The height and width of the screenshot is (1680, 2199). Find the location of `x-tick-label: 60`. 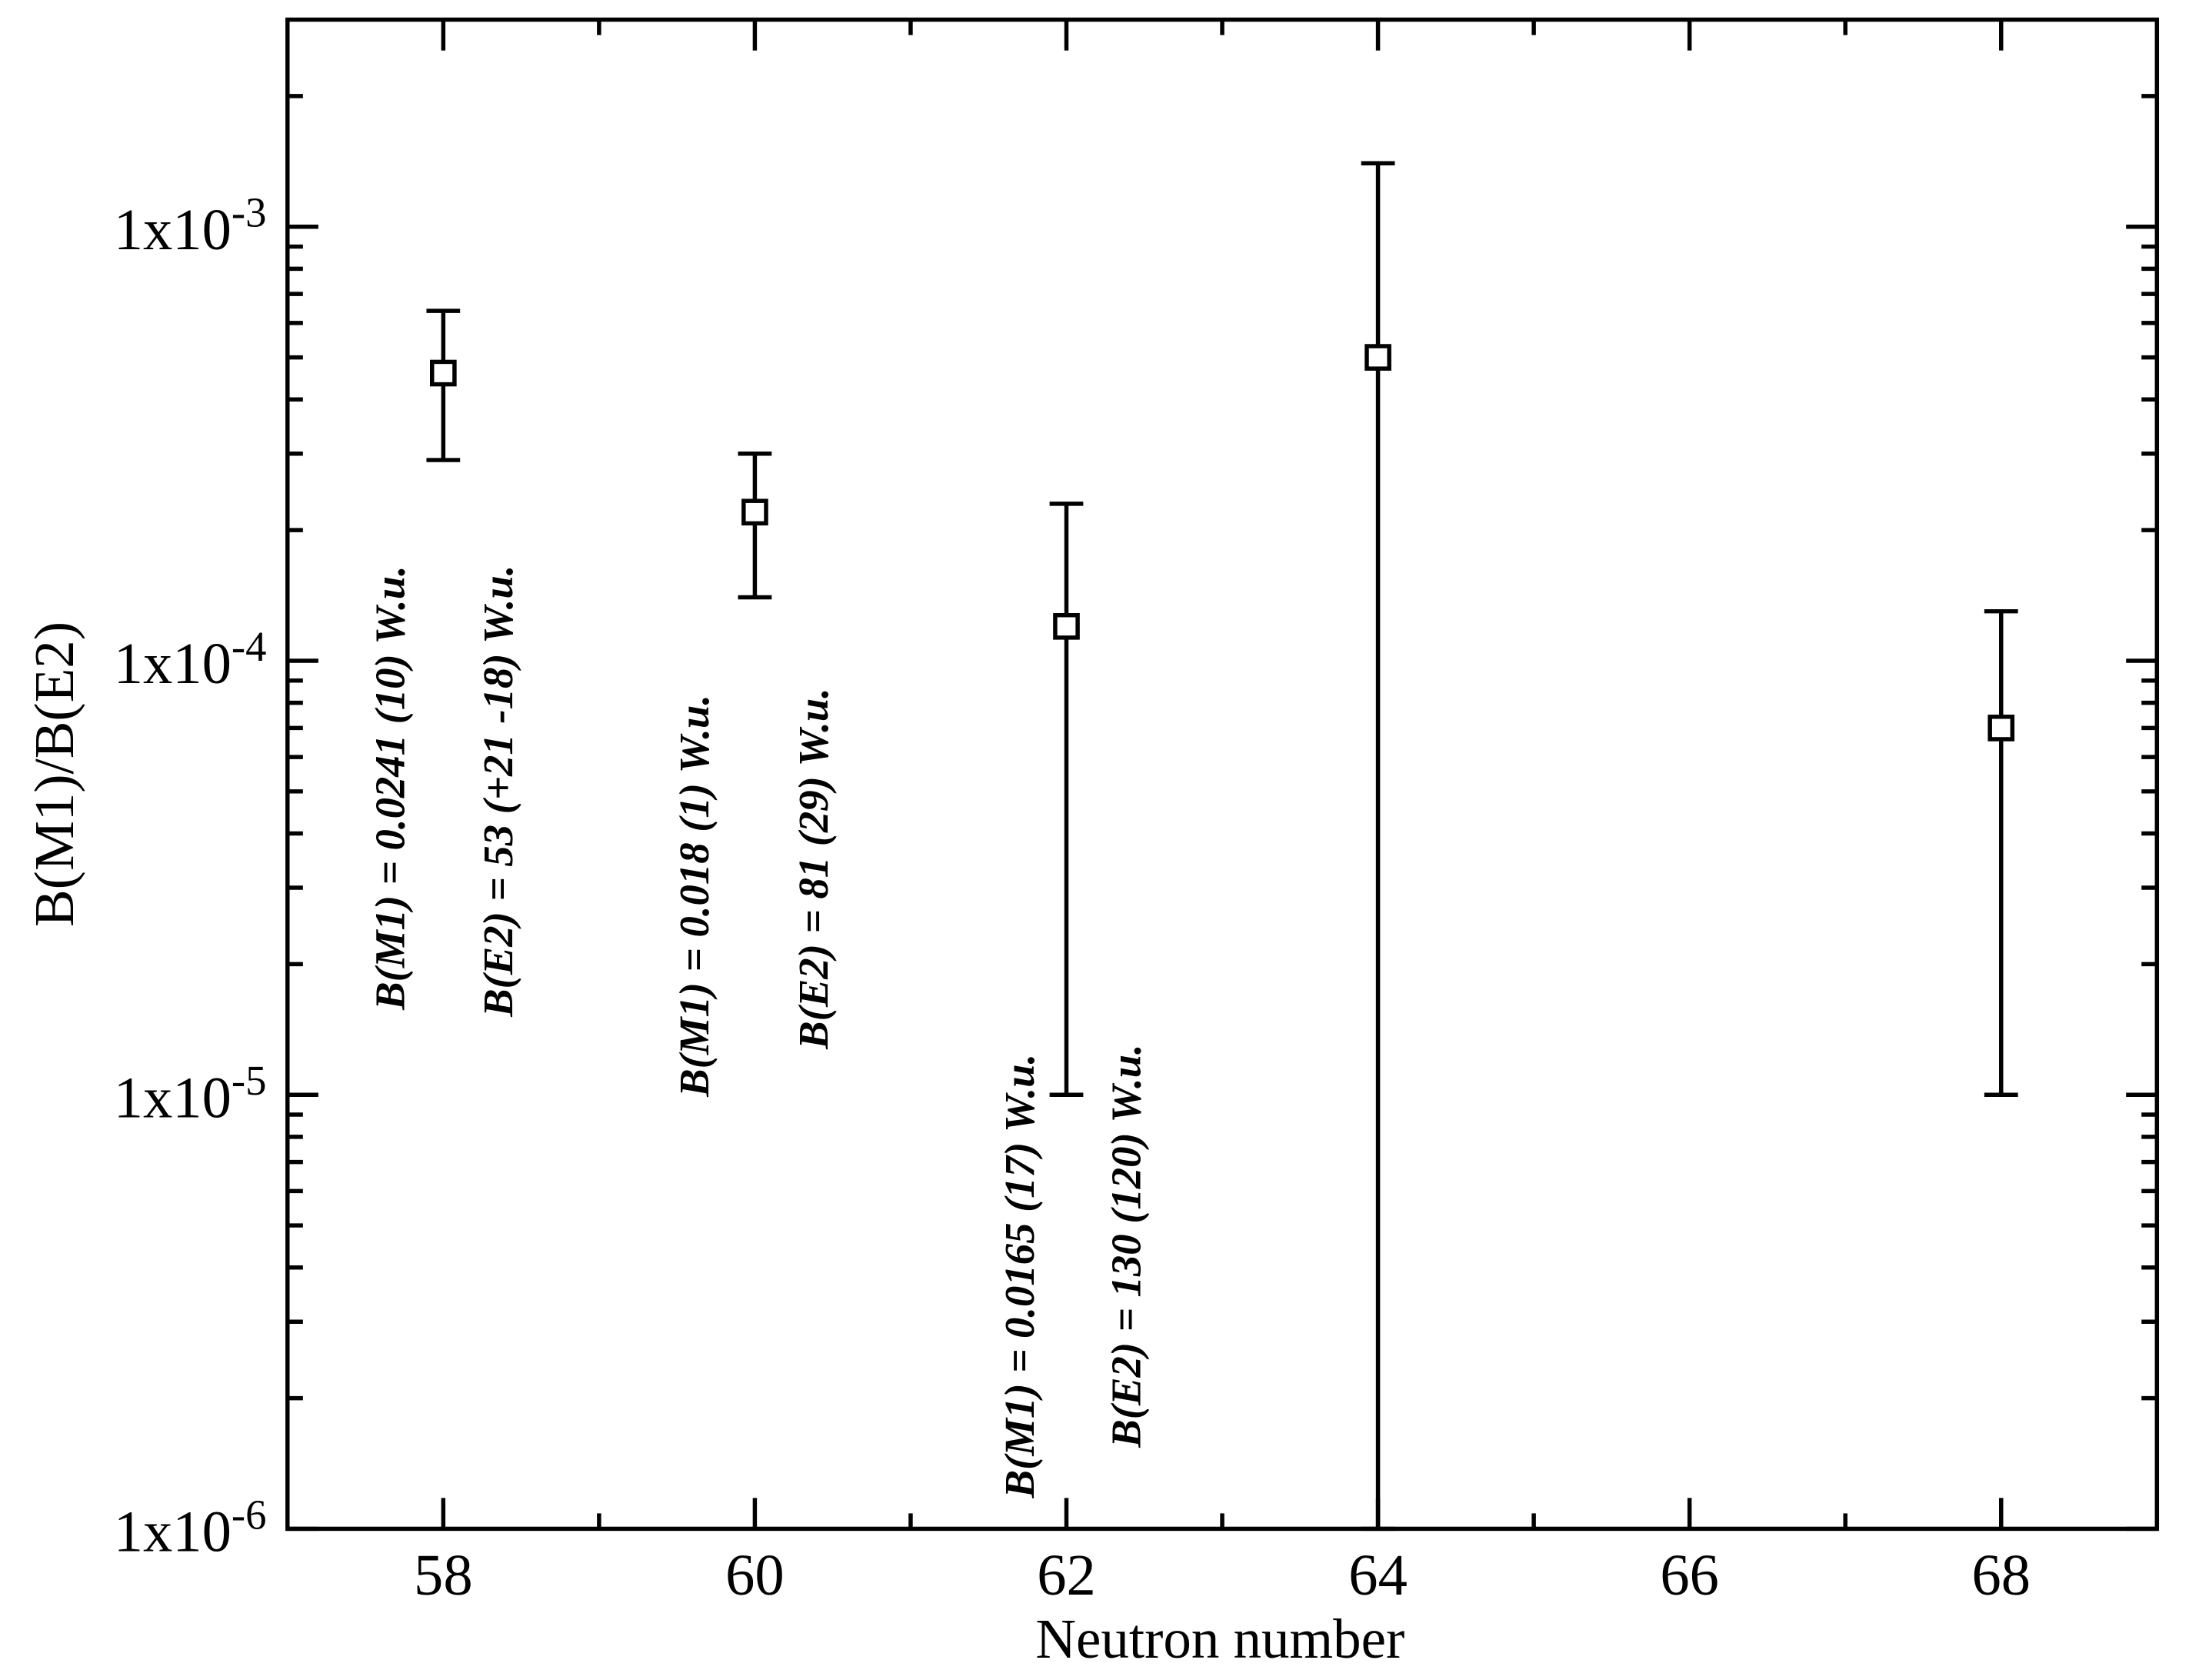

x-tick-label: 60 is located at coordinates (755, 1575).